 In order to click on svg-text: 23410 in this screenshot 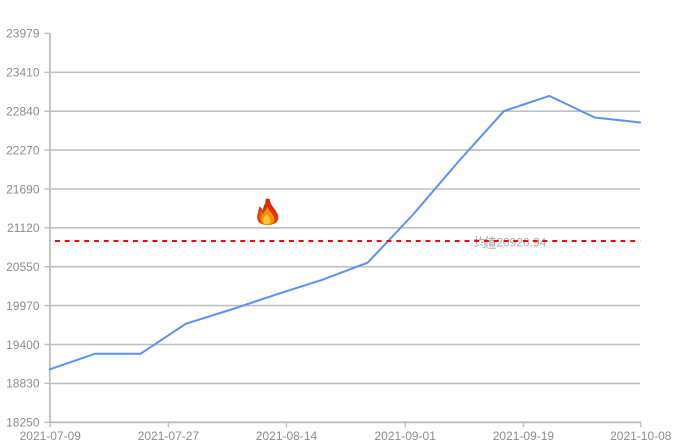, I will do `click(23, 73)`.